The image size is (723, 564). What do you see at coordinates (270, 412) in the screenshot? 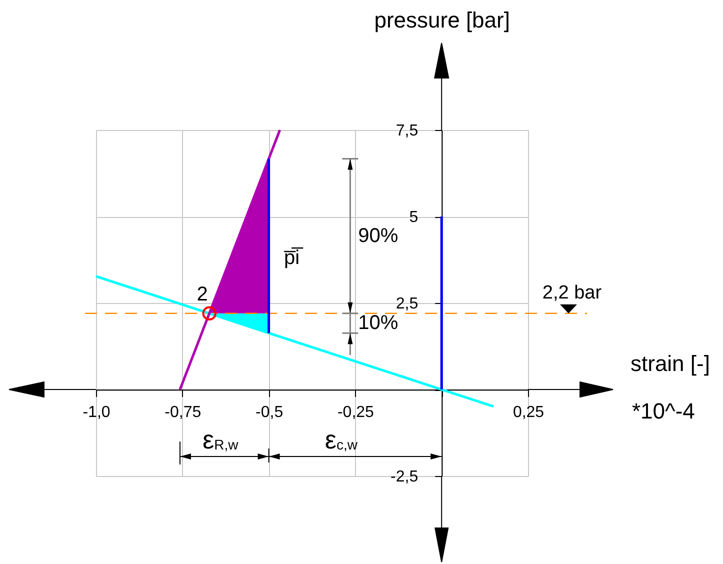
I see `x-tick-label: -0,5` at bounding box center [270, 412].